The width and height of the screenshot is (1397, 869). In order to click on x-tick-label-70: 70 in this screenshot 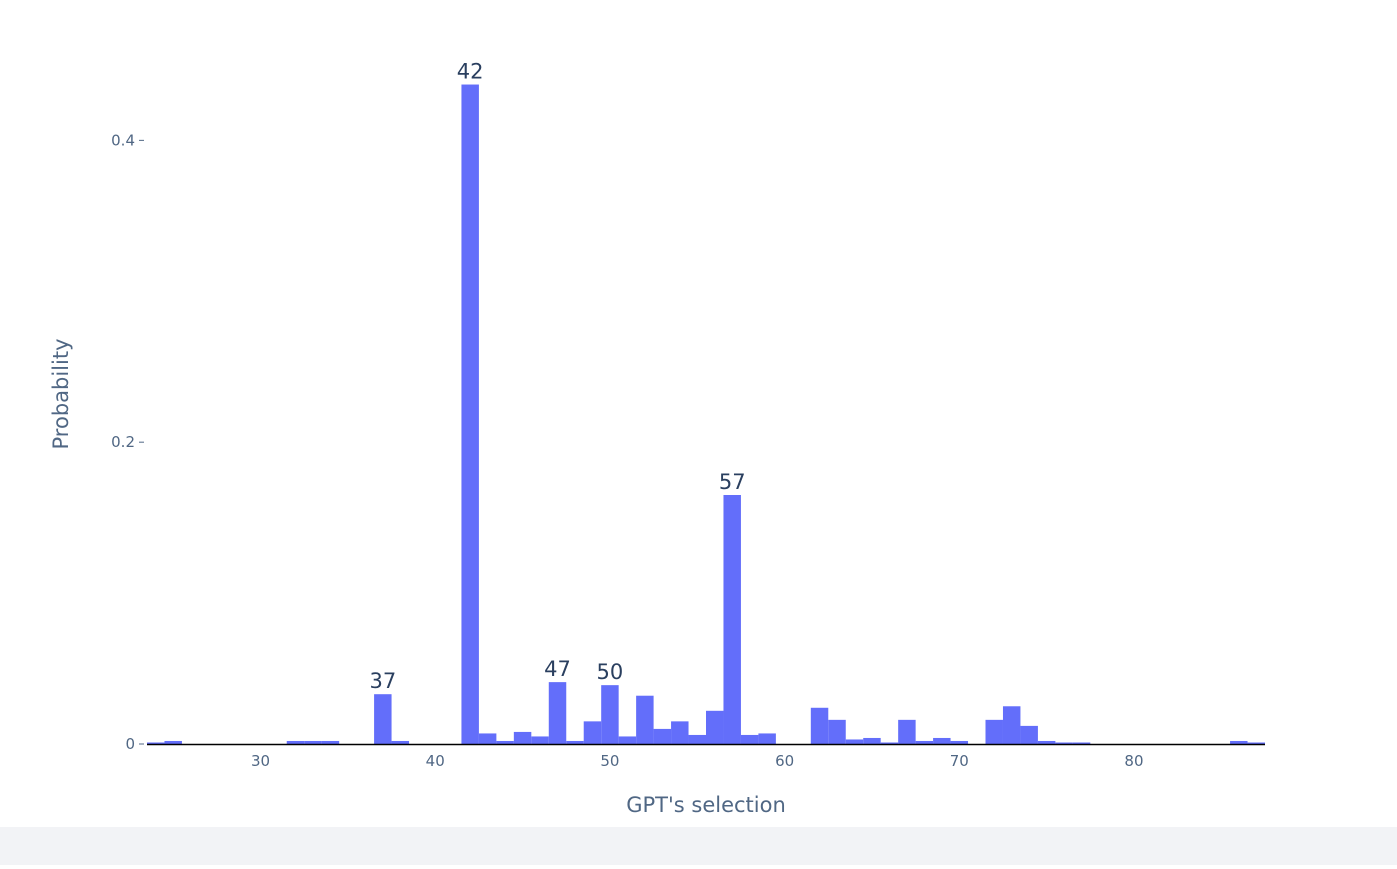, I will do `click(959, 761)`.